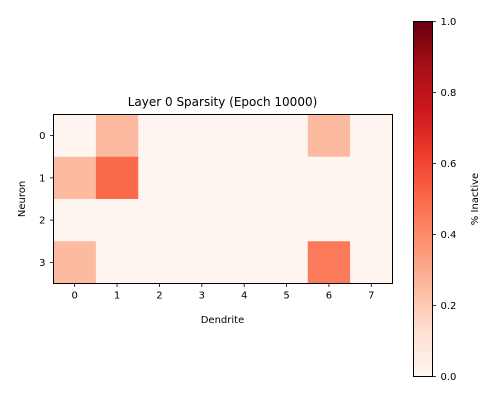 The image size is (500, 400). I want to click on chart-title: Layer 0 Sparsity (Epoch 10000), so click(223, 102).